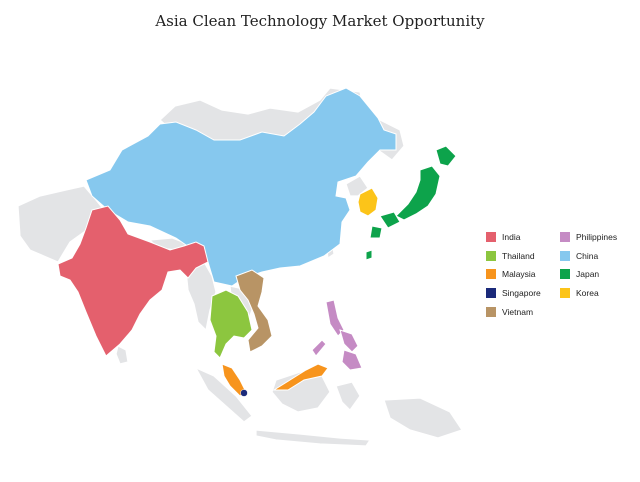  What do you see at coordinates (223, 394) in the screenshot?
I see `sumatra-region` at bounding box center [223, 394].